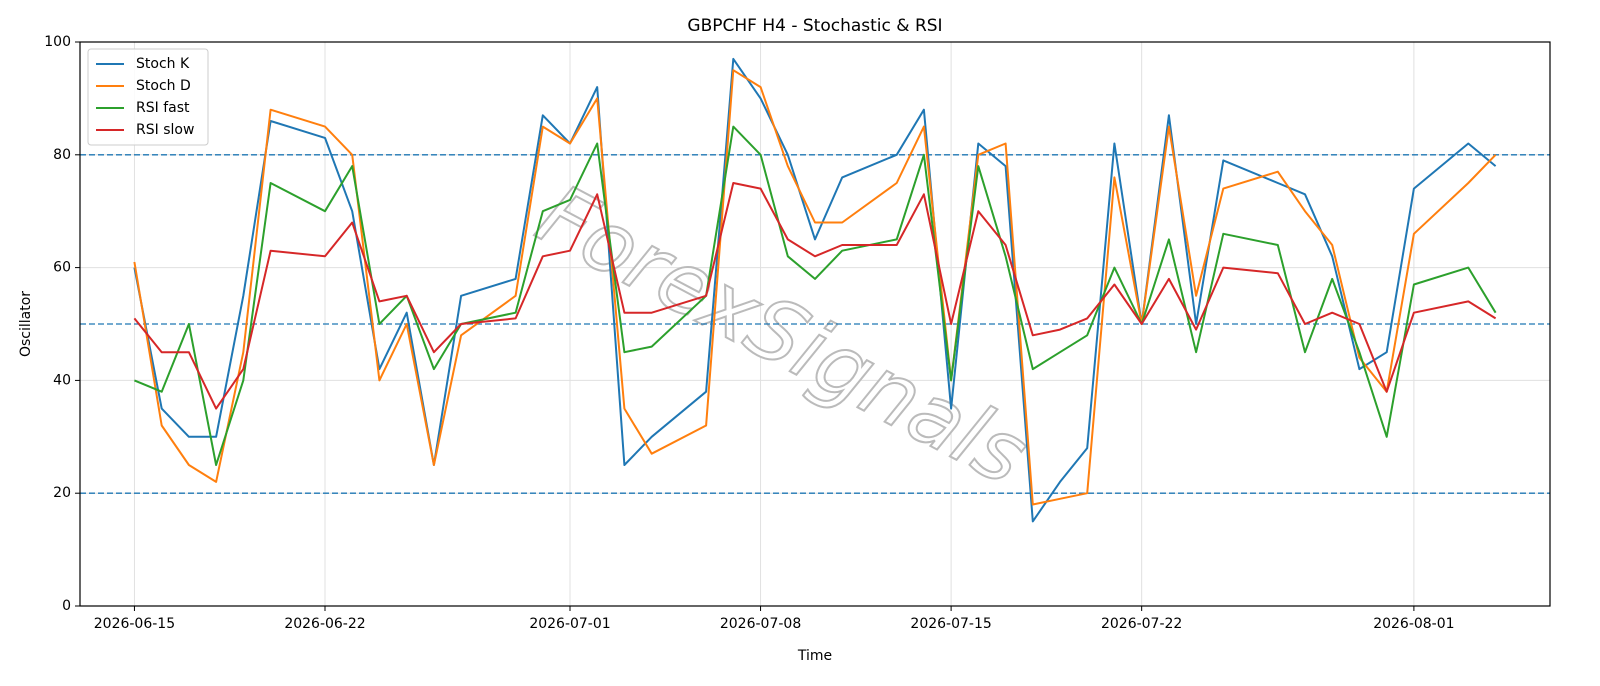 The image size is (1600, 686). I want to click on x-tick-label: 2026-07-01, so click(569, 624).